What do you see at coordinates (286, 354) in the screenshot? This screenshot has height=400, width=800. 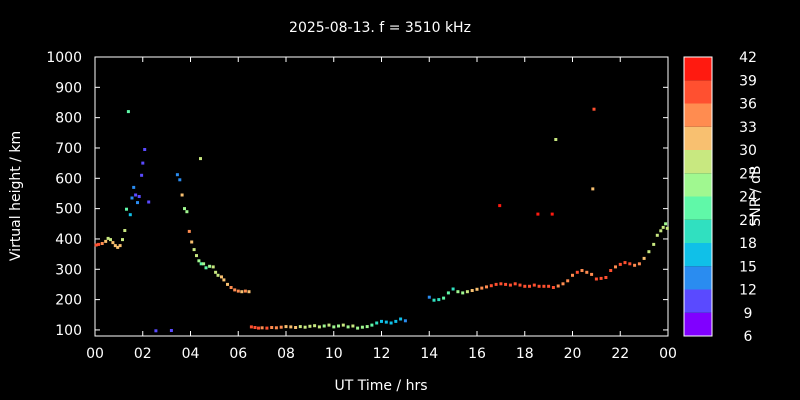 I see `x-tick-label: 08` at bounding box center [286, 354].